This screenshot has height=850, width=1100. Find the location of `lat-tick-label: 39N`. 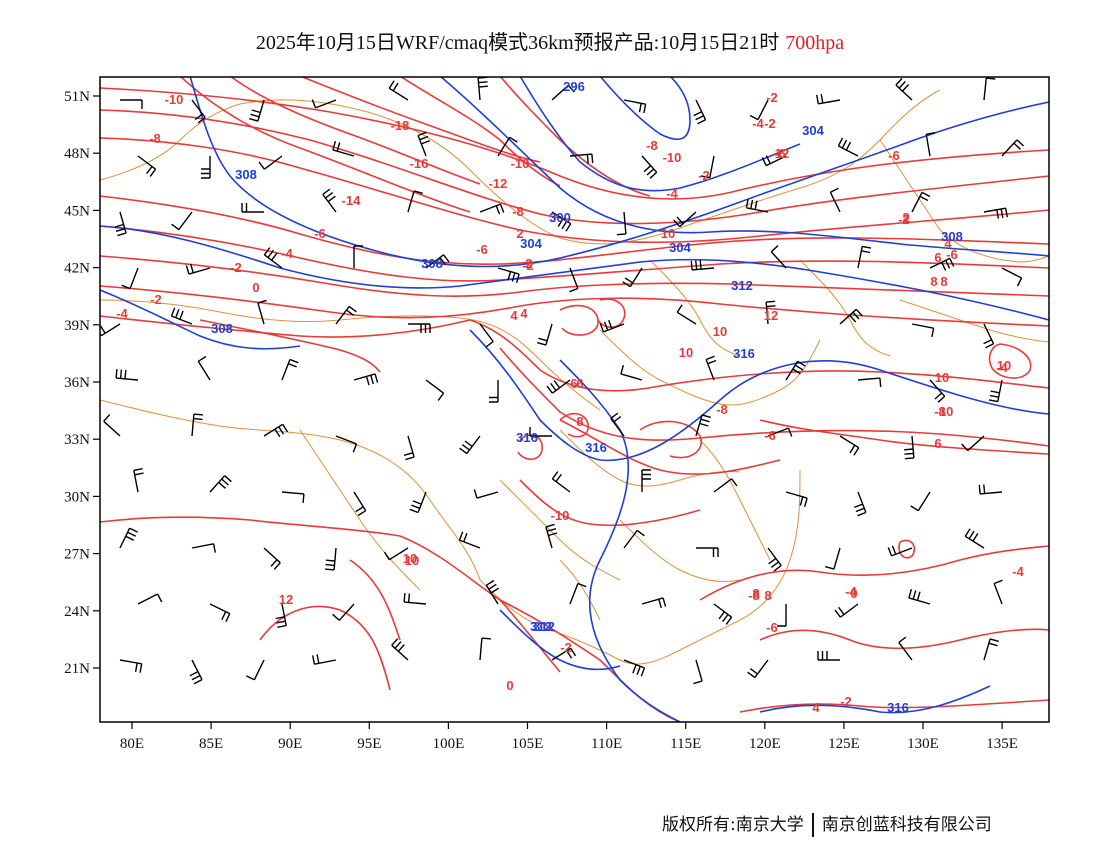

lat-tick-label: 39N is located at coordinates (77, 326).